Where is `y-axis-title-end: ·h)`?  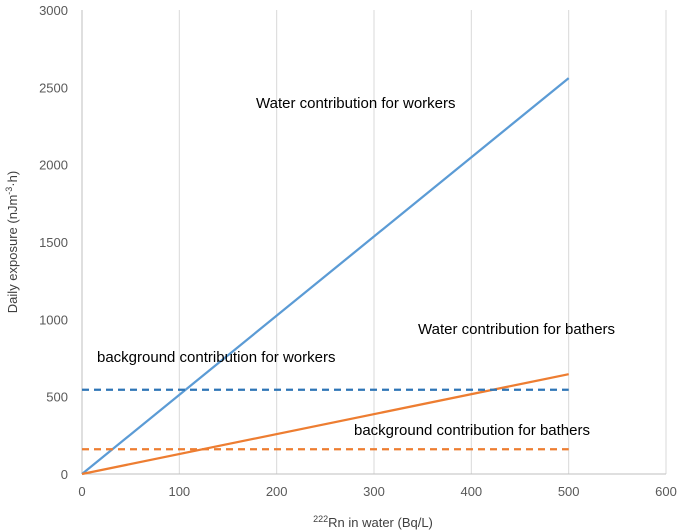
y-axis-title-end: ·h) is located at coordinates (12, 179).